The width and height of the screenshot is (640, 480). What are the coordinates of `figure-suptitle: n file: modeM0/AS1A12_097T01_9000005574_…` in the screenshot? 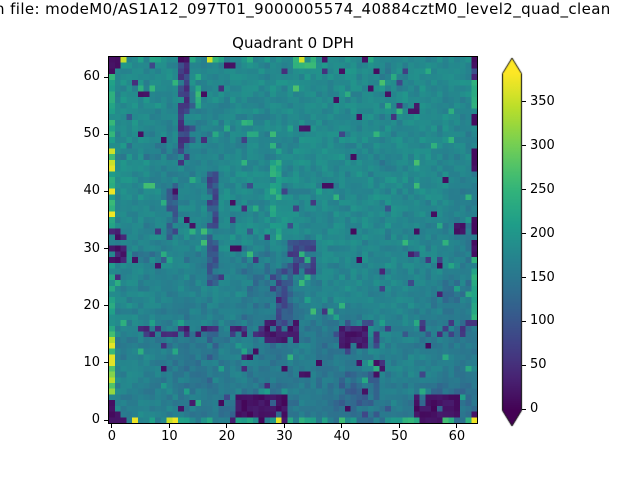 It's located at (305, 9).